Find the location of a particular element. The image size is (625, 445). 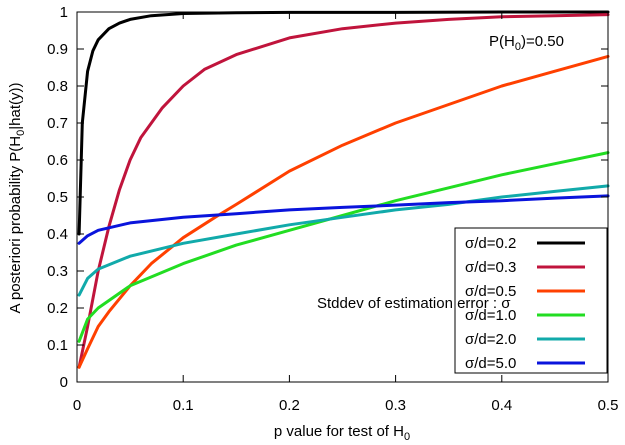

y-tick-label: 0.3 is located at coordinates (57, 271).